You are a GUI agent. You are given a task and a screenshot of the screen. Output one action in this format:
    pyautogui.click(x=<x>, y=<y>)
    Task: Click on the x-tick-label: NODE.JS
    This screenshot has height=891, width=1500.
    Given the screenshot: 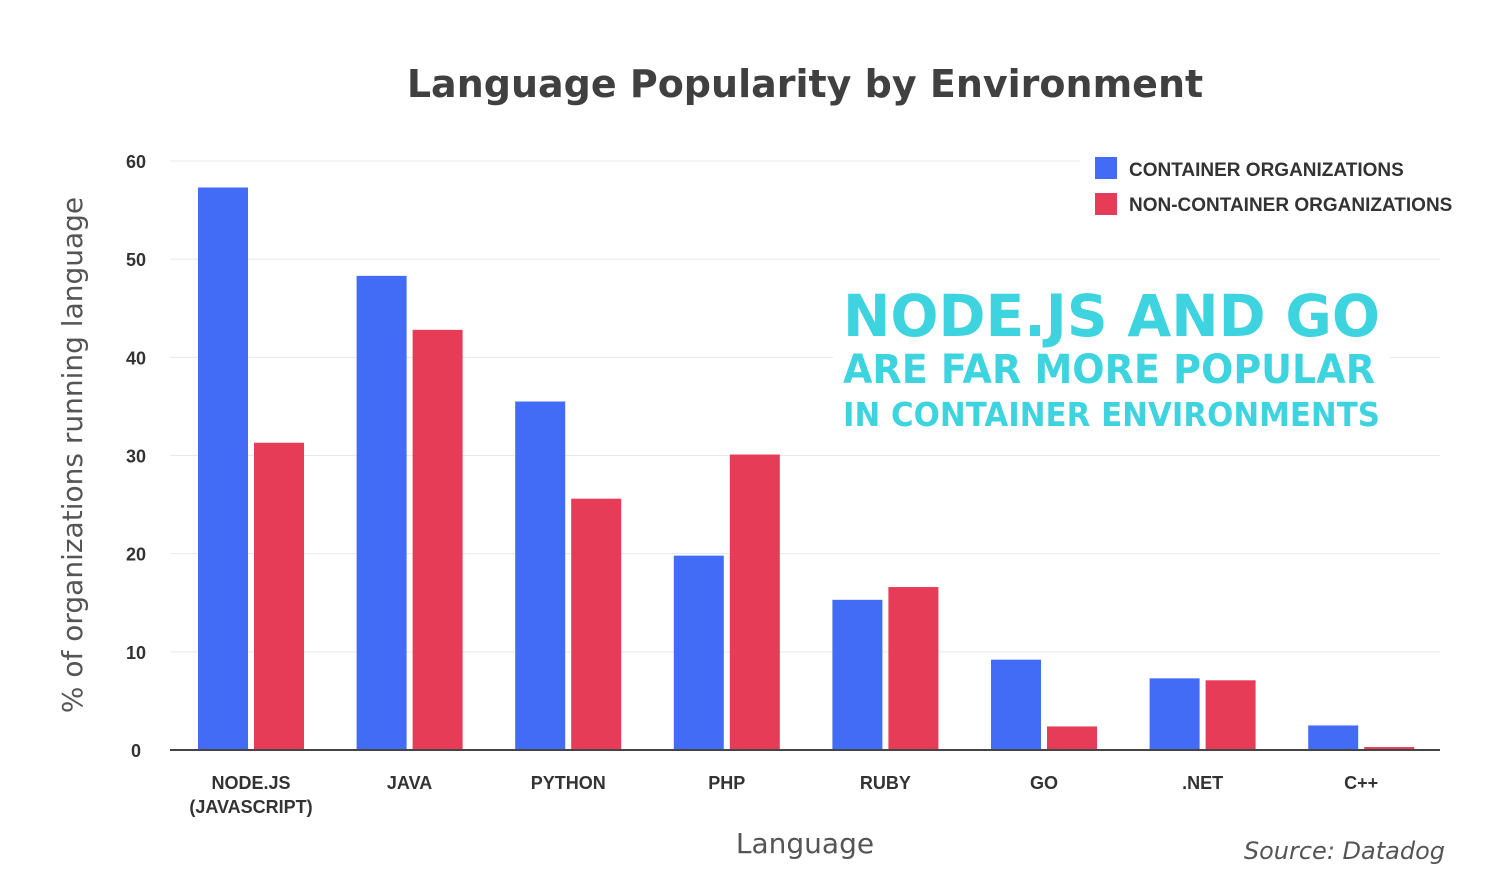 What is the action you would take?
    pyautogui.click(x=250, y=783)
    